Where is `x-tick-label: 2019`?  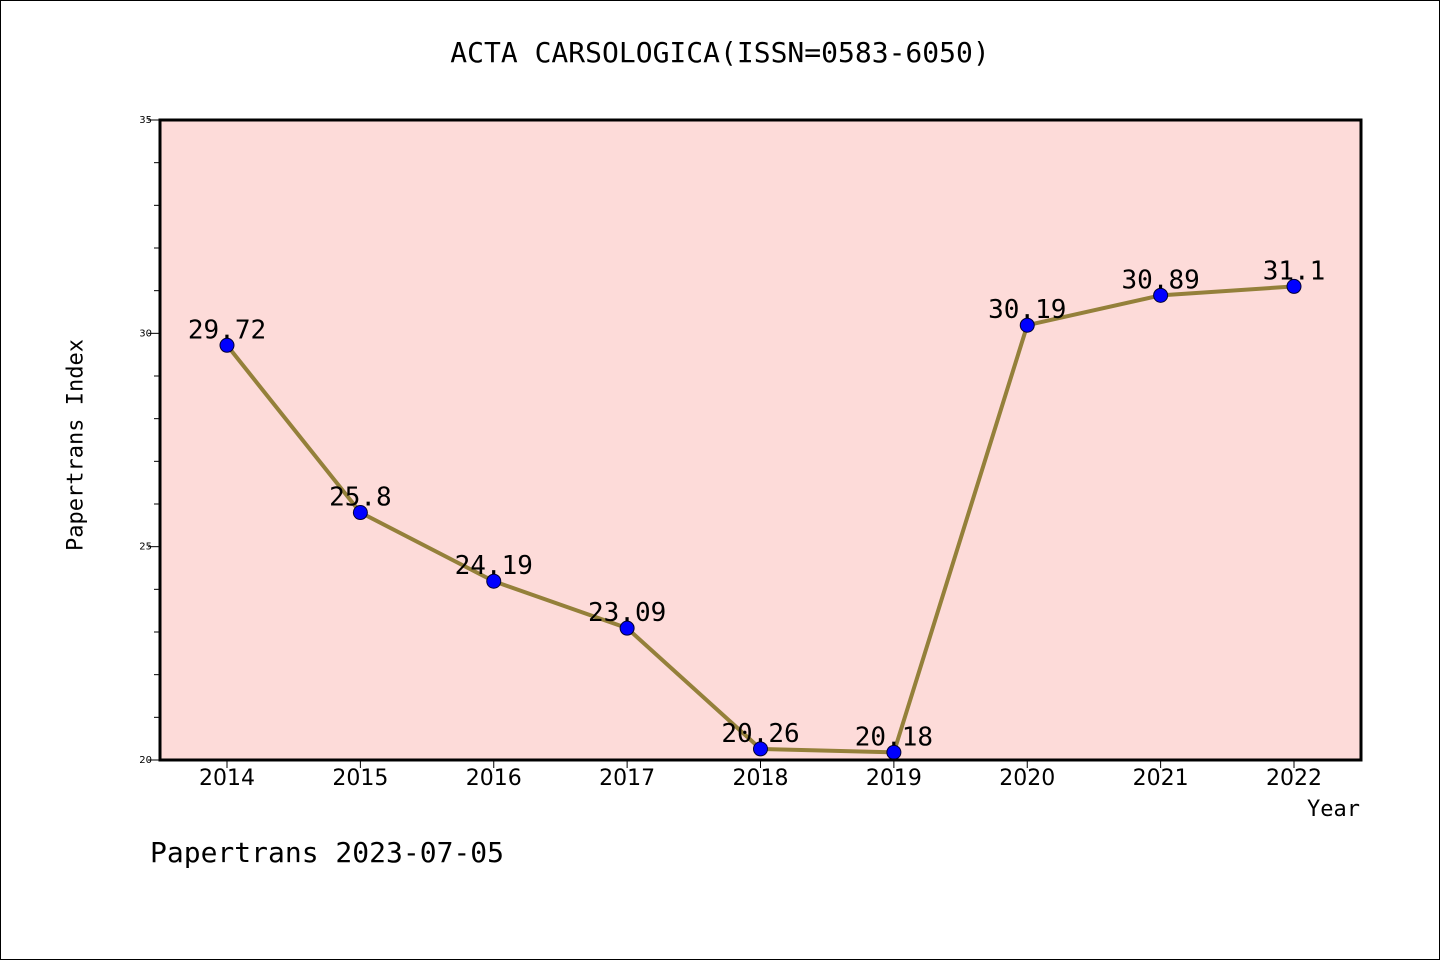 x-tick-label: 2019 is located at coordinates (894, 778).